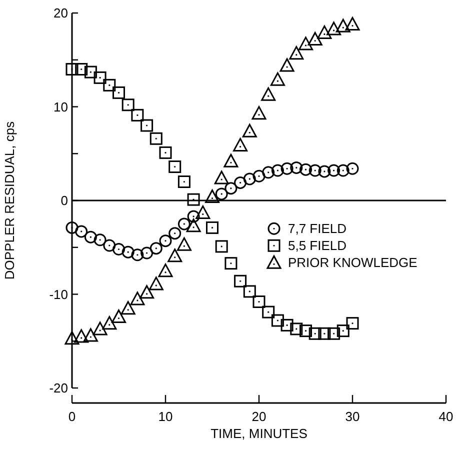 This screenshot has width=466, height=459. Describe the element at coordinates (259, 433) in the screenshot. I see `x-axis-title: TIME, MINUTES` at that location.